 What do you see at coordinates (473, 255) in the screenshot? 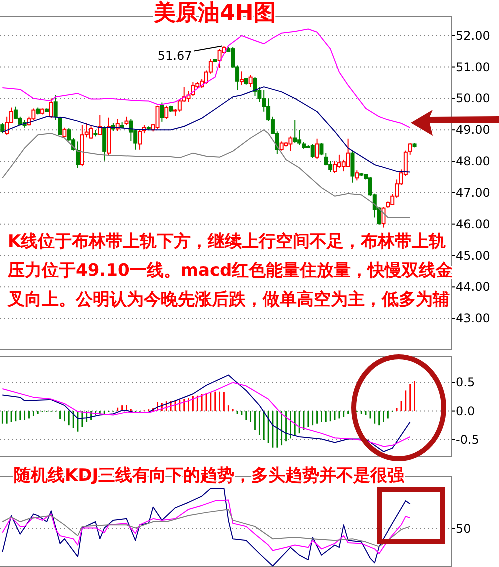
I see `y-tick-label: 45.00` at bounding box center [473, 255].